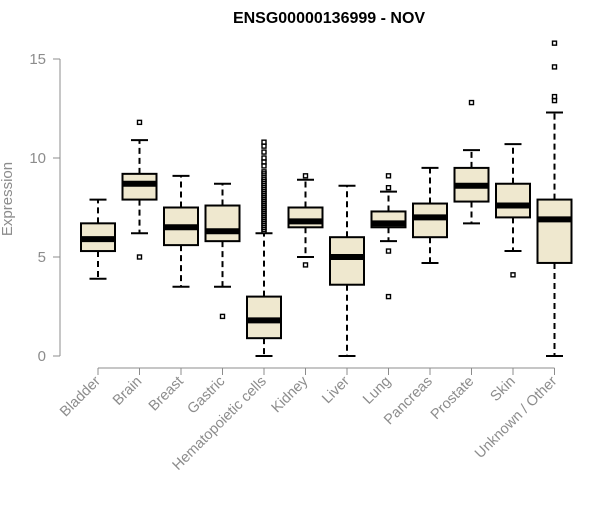  I want to click on box-bladder, so click(98, 239).